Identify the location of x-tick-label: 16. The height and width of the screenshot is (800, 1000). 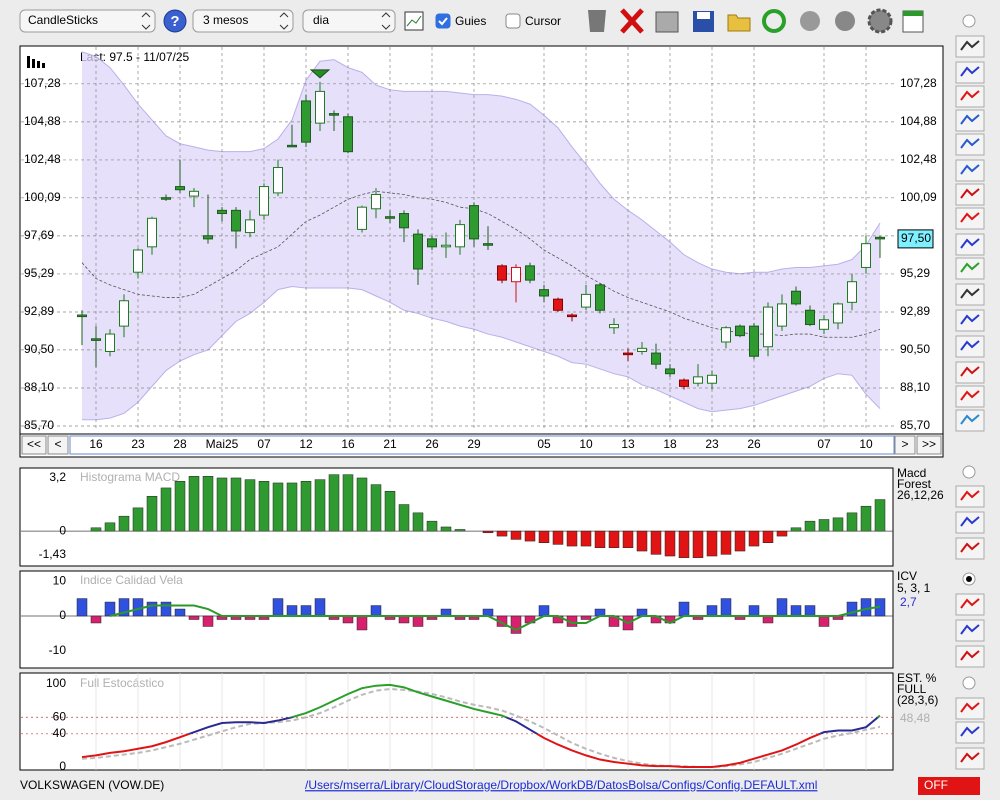
(348, 444).